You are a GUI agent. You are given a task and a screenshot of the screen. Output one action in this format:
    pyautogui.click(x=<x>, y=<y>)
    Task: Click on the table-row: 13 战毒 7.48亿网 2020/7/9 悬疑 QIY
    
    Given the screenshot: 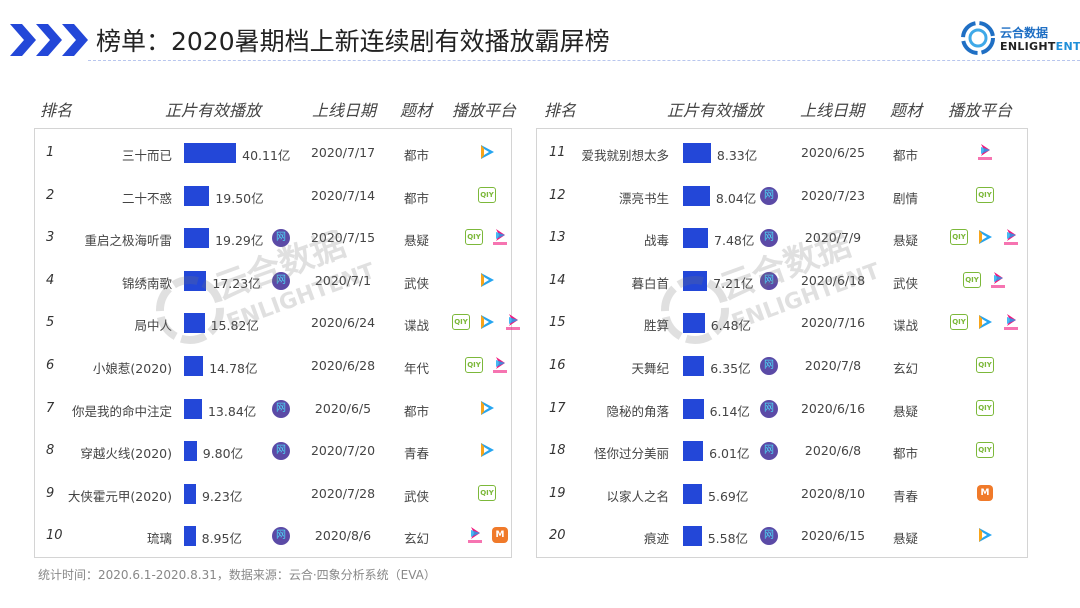 What is the action you would take?
    pyautogui.click(x=540, y=238)
    